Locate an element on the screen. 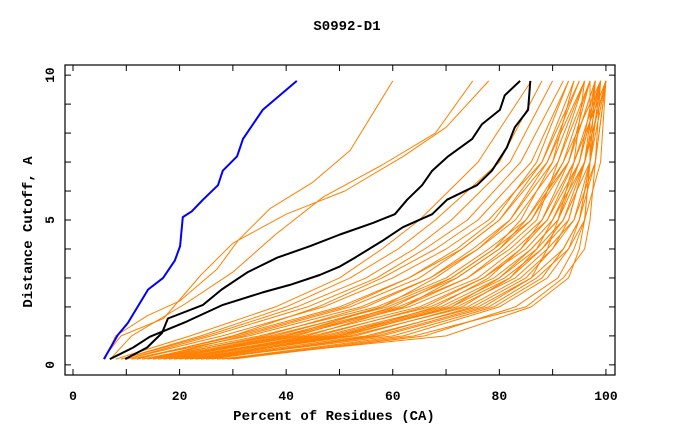 The image size is (680, 445). x-tick-label: 60 is located at coordinates (393, 396).